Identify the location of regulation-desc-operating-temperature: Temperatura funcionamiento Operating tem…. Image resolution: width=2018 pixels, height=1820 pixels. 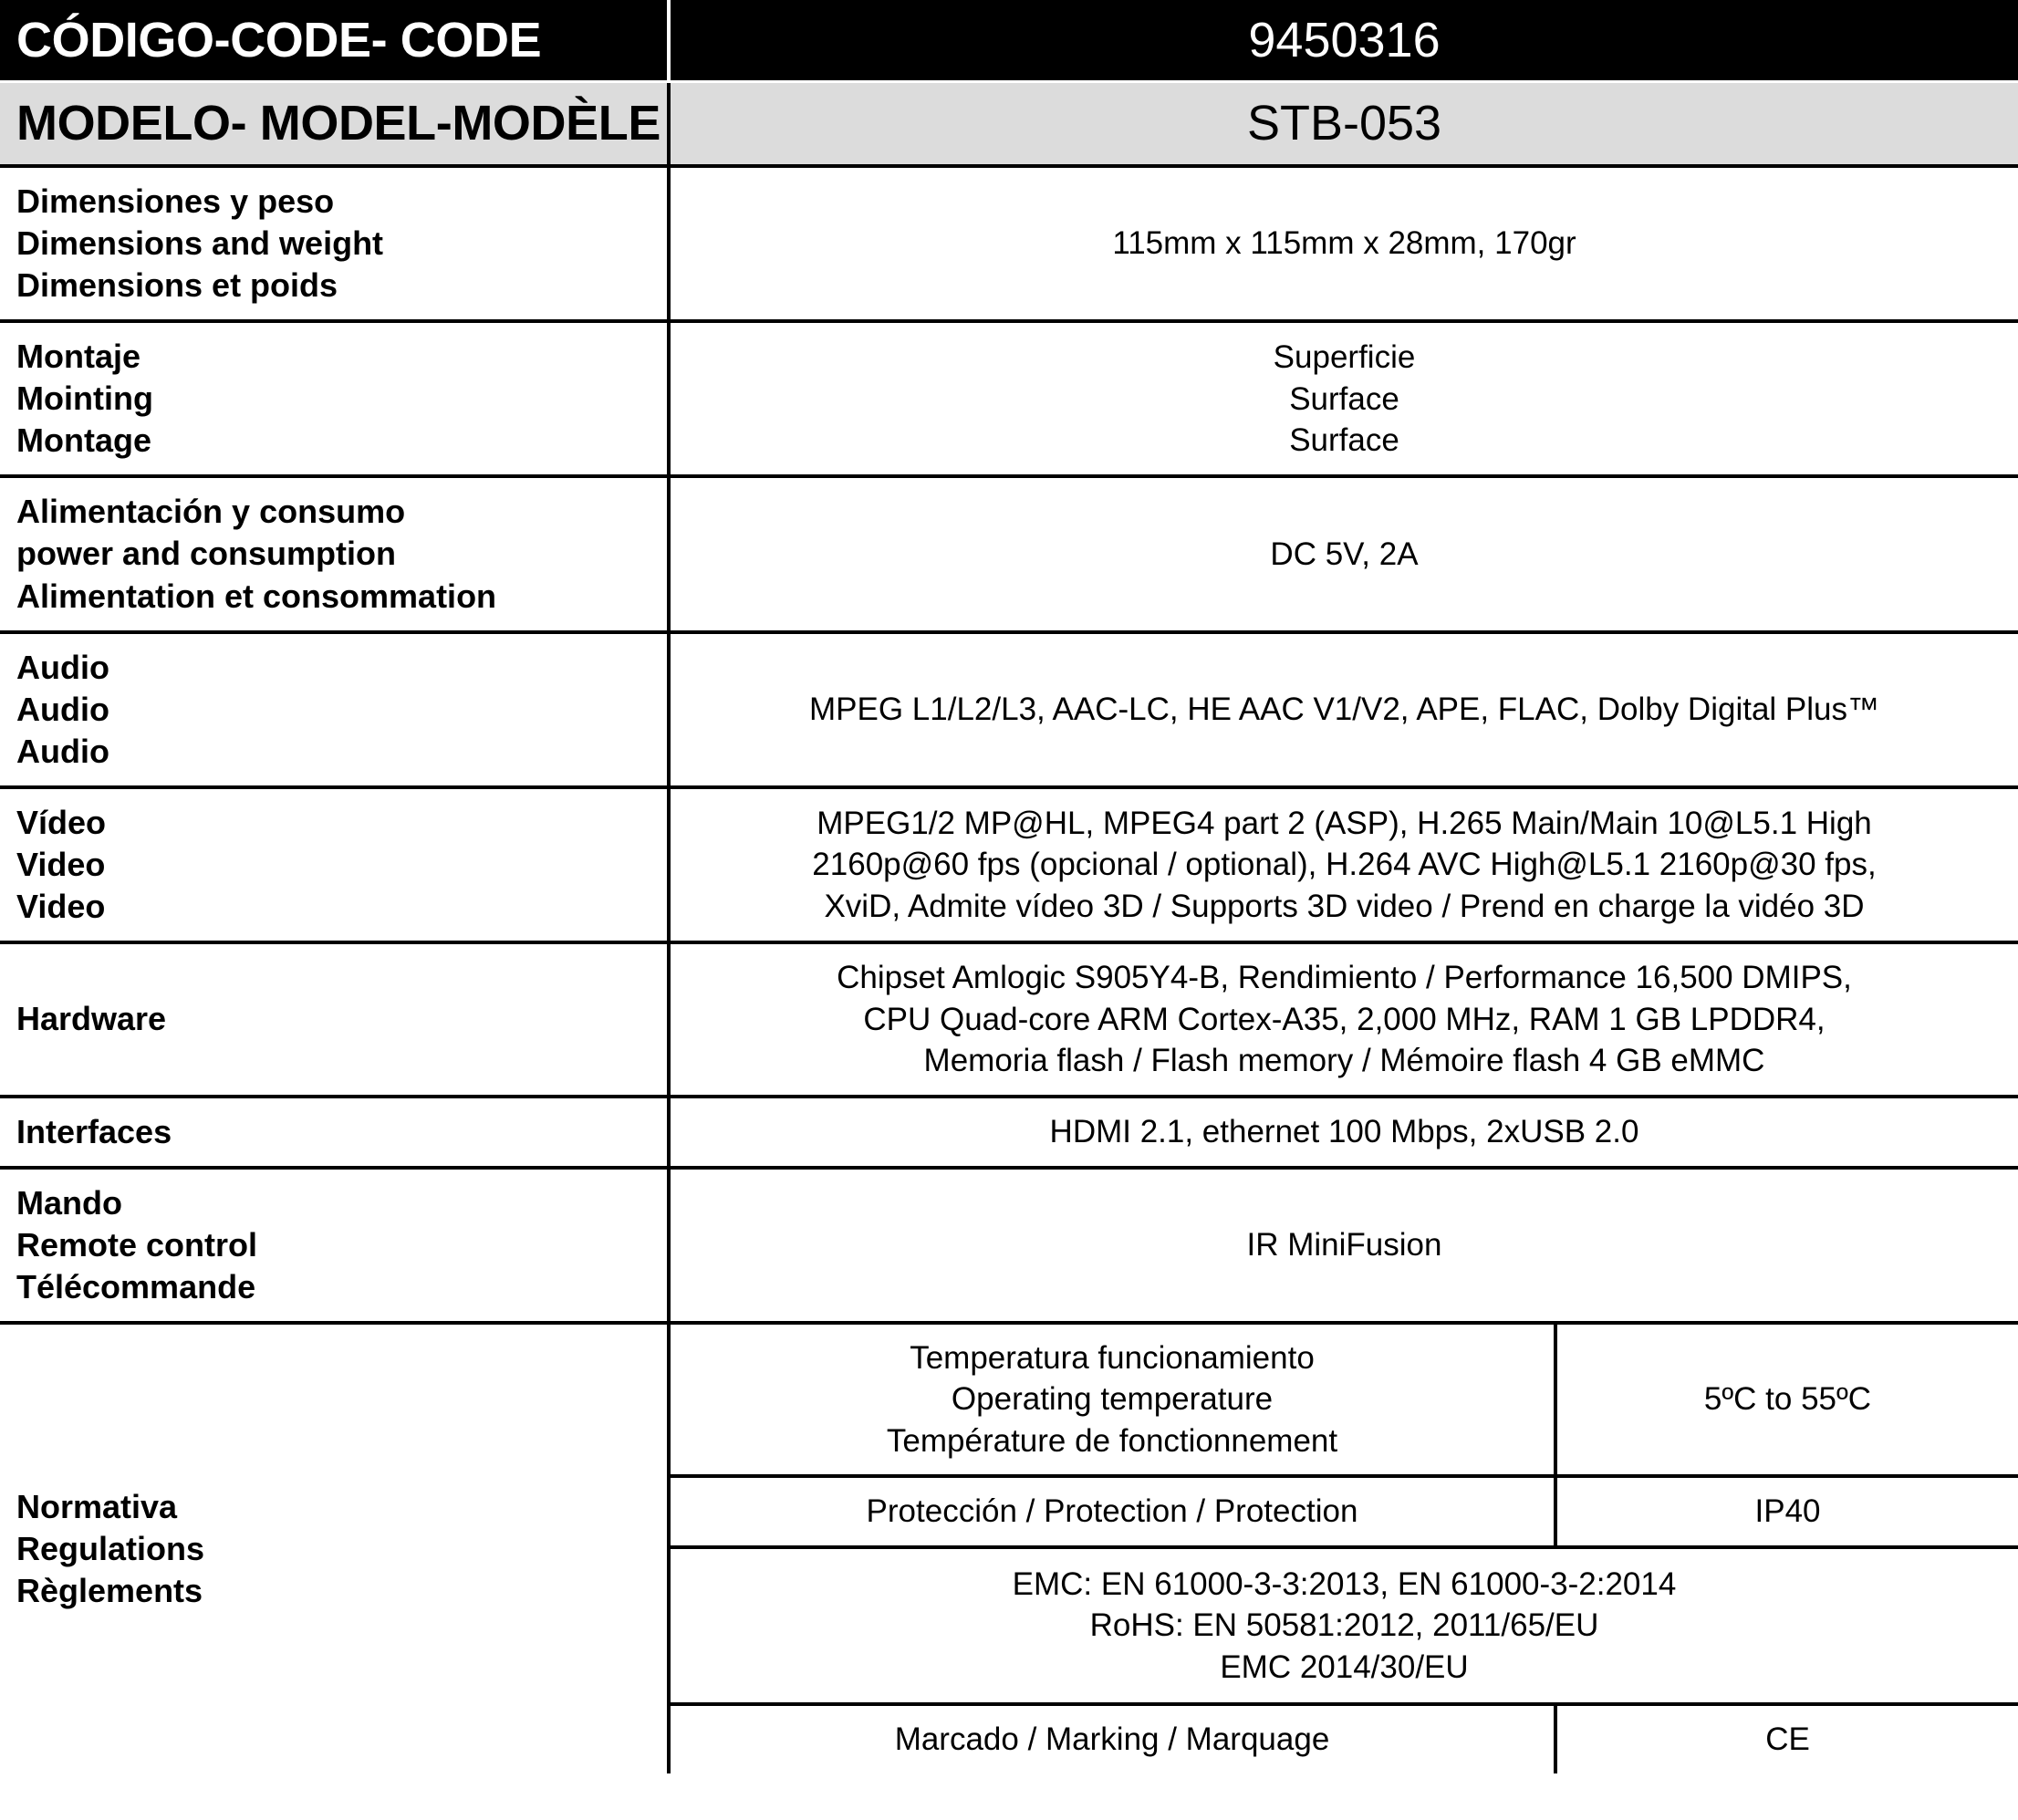
(1114, 1399).